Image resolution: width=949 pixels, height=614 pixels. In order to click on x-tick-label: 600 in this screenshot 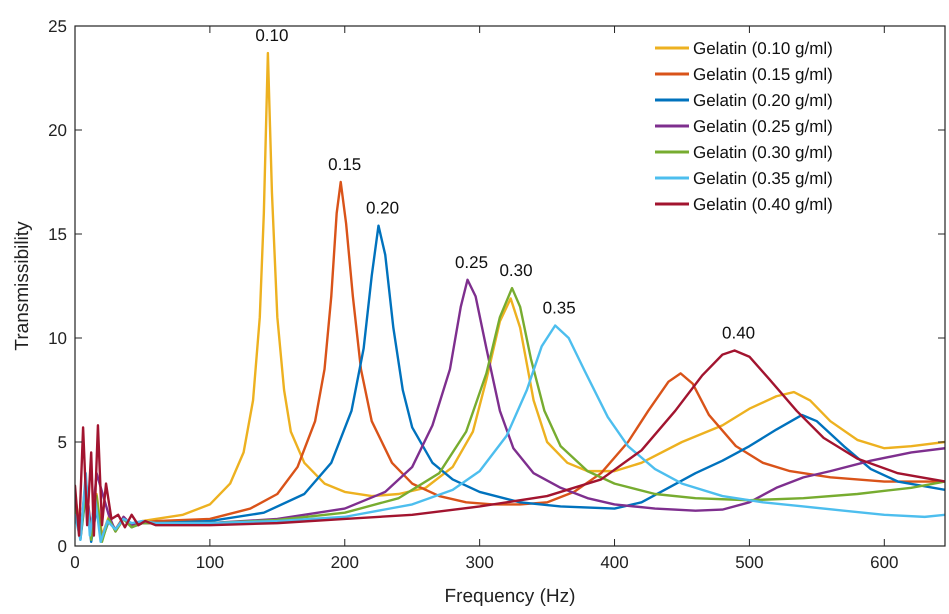, I will do `click(884, 562)`.